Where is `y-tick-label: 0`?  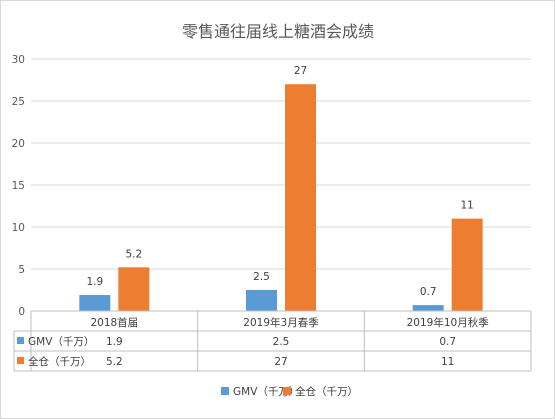
y-tick-label: 0 is located at coordinates (21, 312).